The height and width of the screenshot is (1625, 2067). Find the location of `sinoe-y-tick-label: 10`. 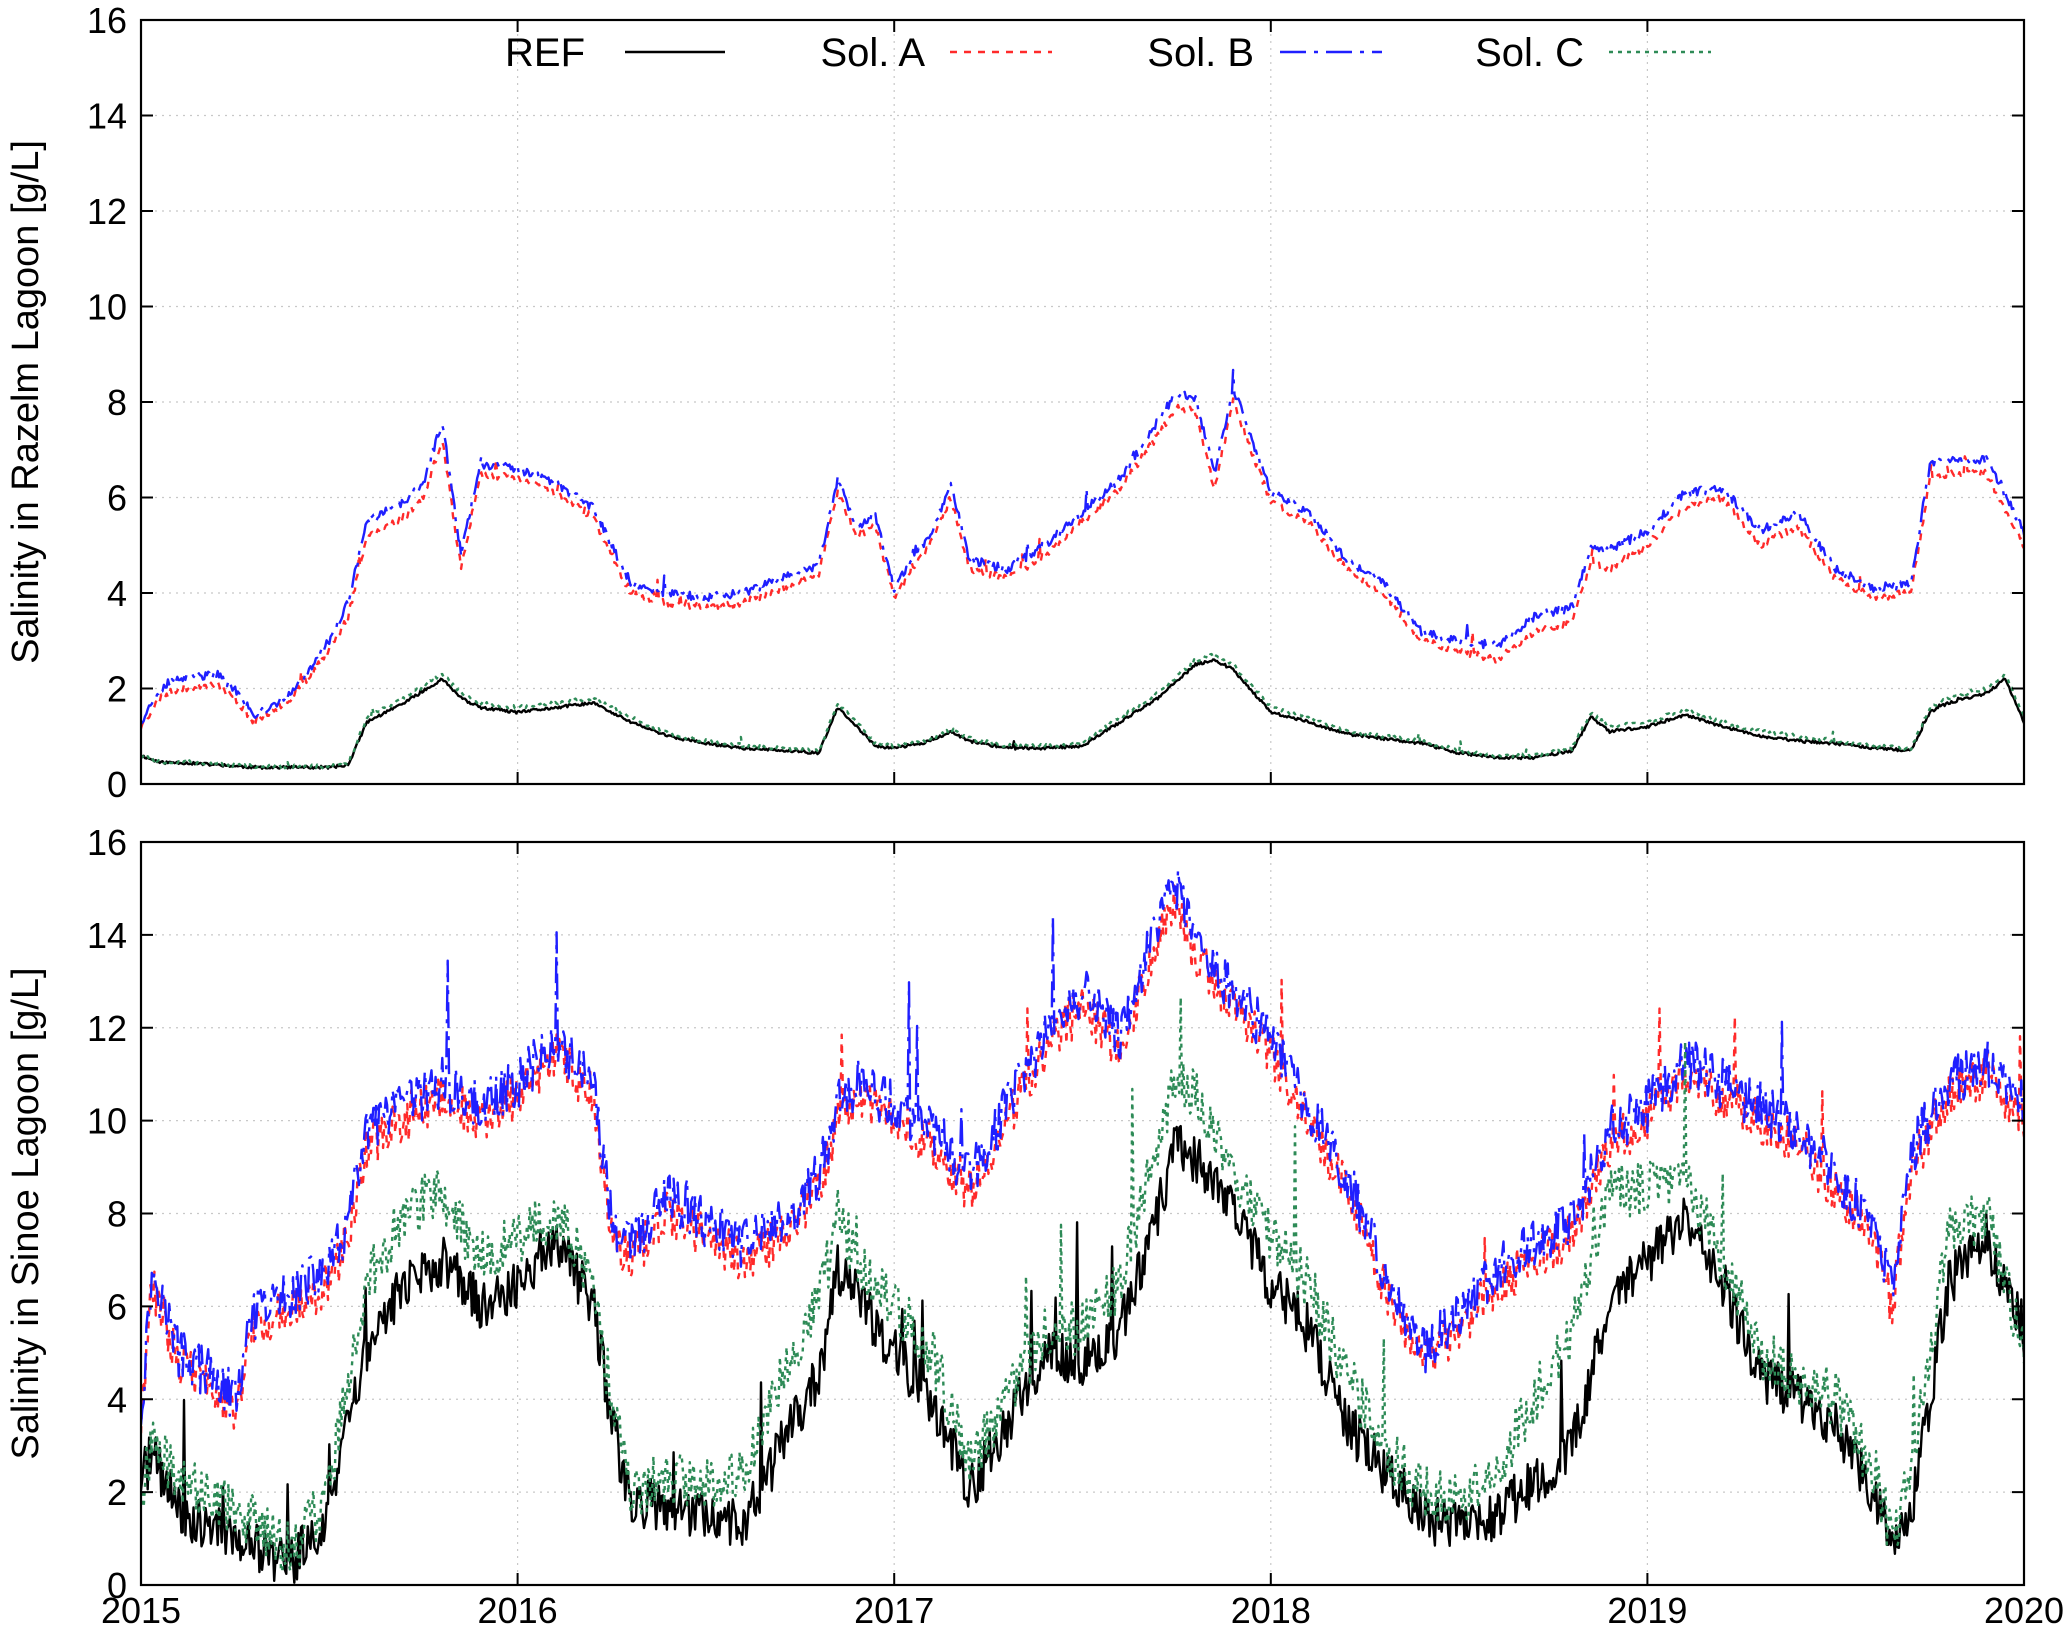

sinoe-y-tick-label: 10 is located at coordinates (107, 1121).